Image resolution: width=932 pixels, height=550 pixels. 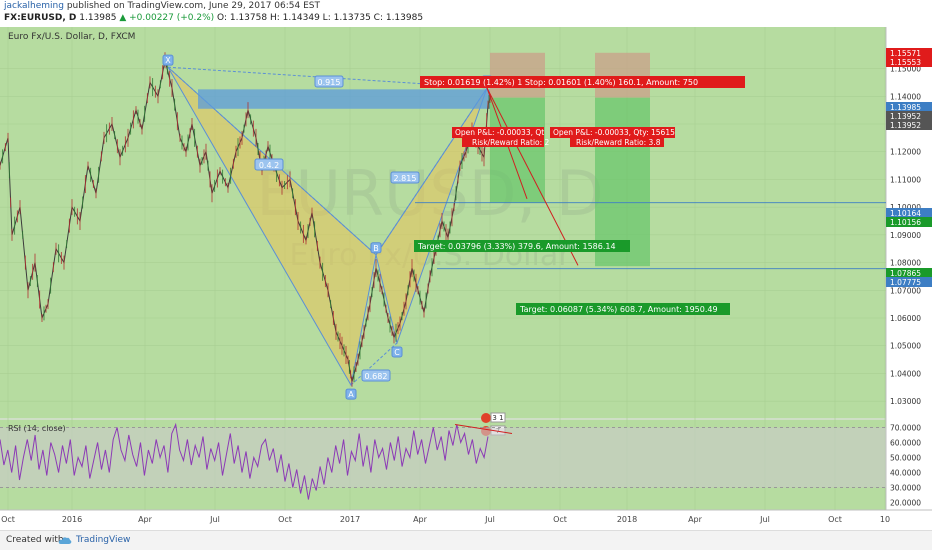 I want to click on y-tick-label: 1.07000, so click(x=905, y=290).